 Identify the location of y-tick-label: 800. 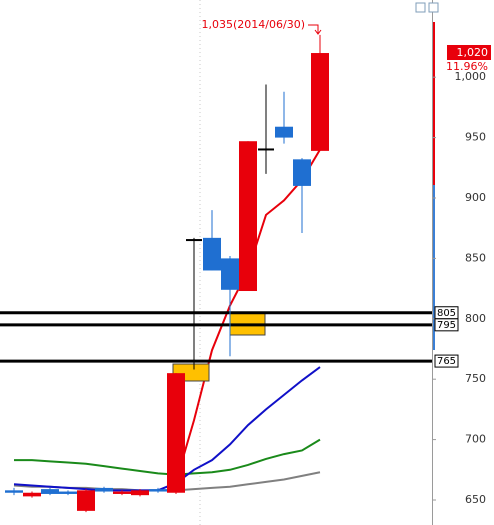
(475, 318).